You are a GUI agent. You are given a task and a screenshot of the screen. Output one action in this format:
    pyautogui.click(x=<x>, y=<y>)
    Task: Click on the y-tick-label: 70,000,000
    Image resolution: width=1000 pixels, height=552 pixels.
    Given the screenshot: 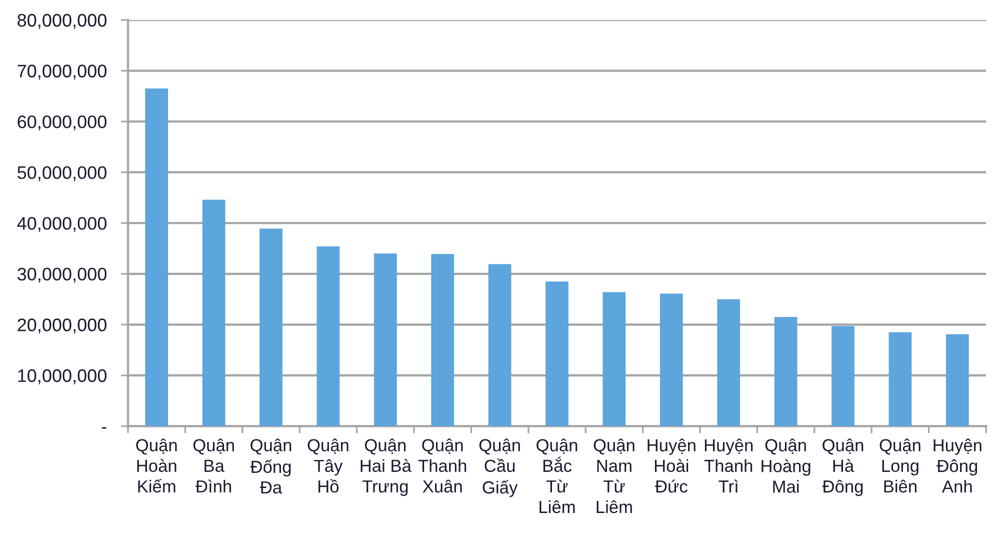 What is the action you would take?
    pyautogui.click(x=62, y=72)
    